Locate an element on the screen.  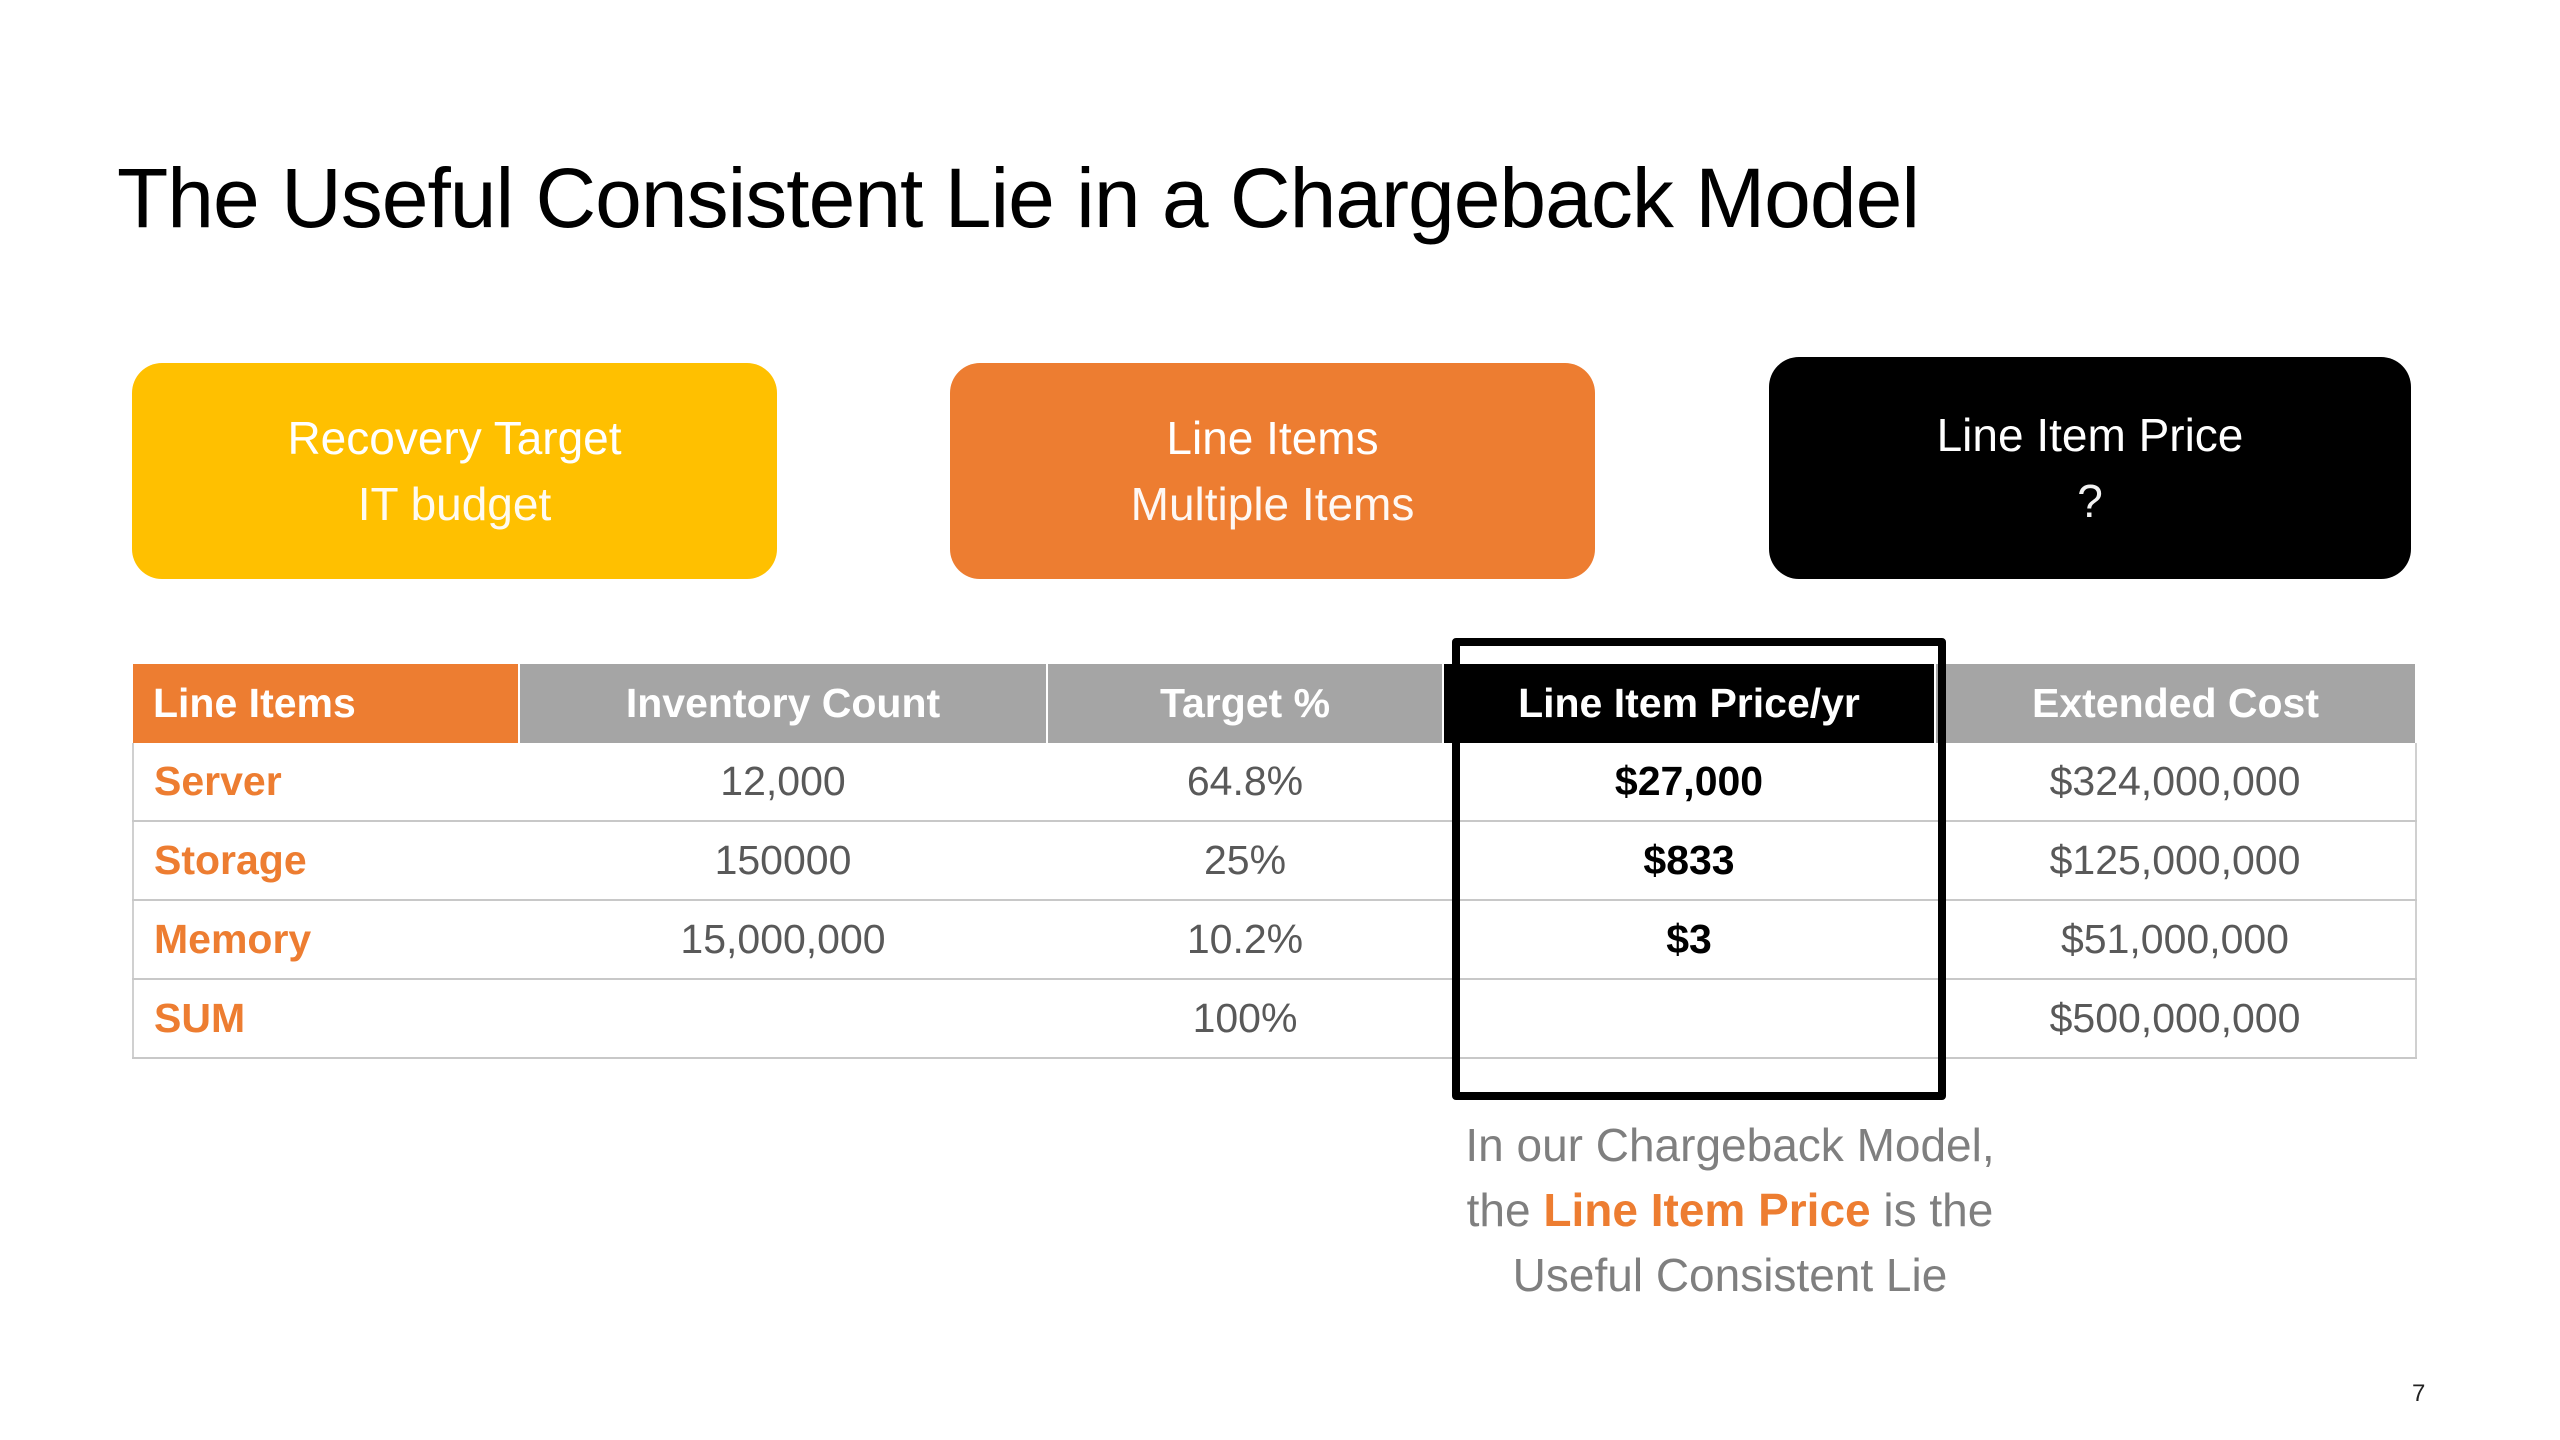
row-item-label: Server is located at coordinates (325, 782).